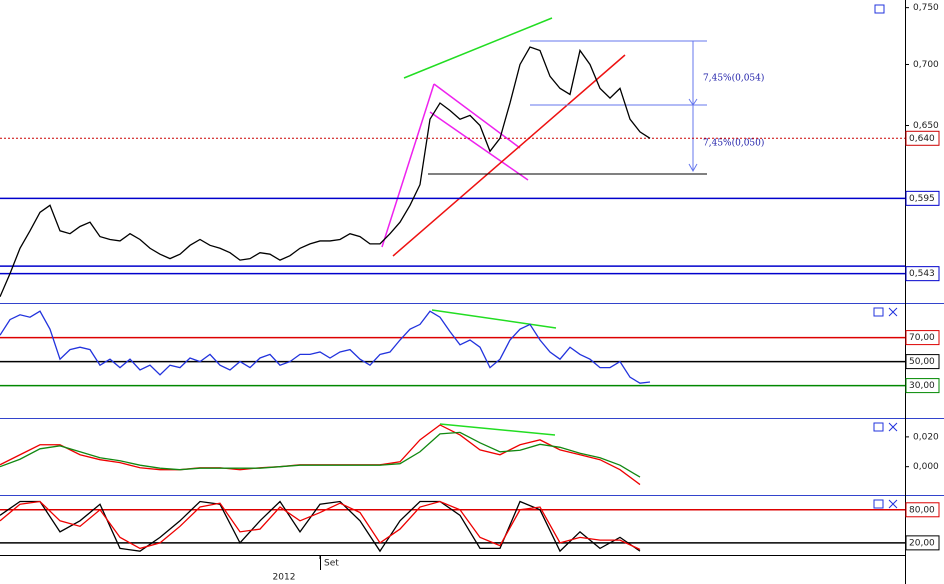 The image size is (944, 584). I want to click on level-label: 80,00, so click(922, 510).